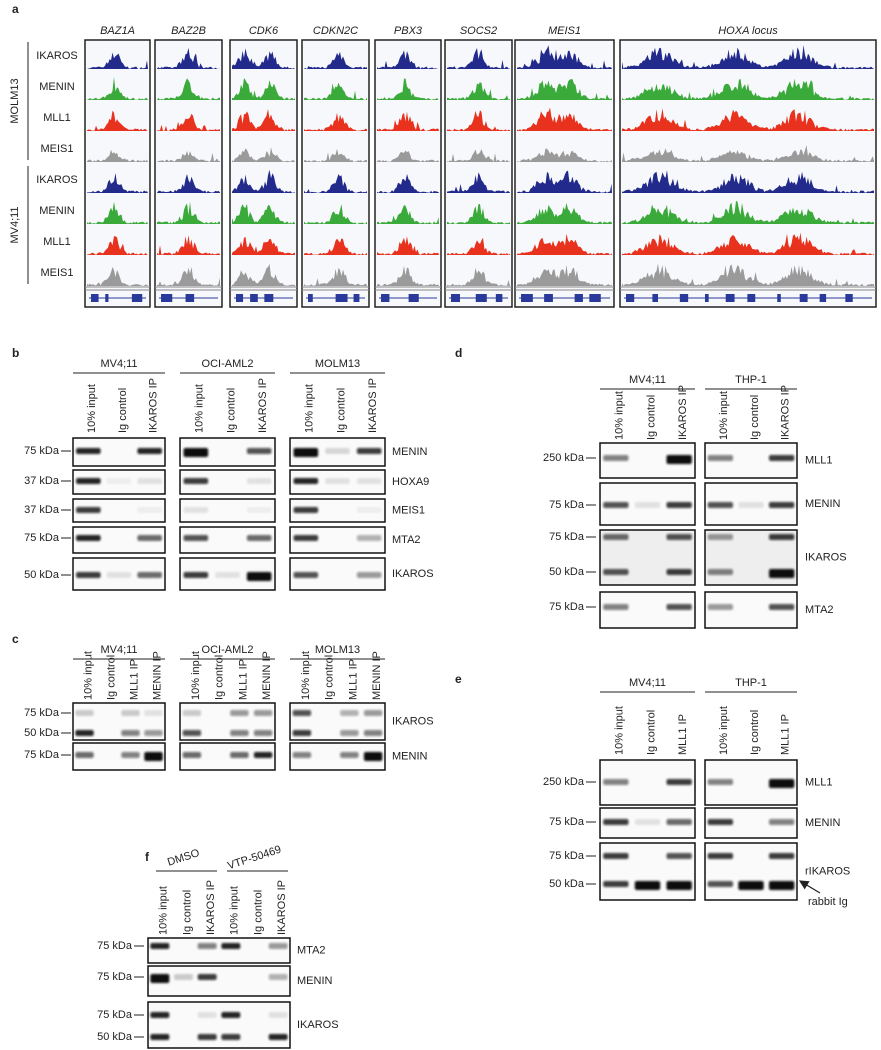  Describe the element at coordinates (117, 31) in the screenshot. I see `gene-label: BAZ1A` at that location.